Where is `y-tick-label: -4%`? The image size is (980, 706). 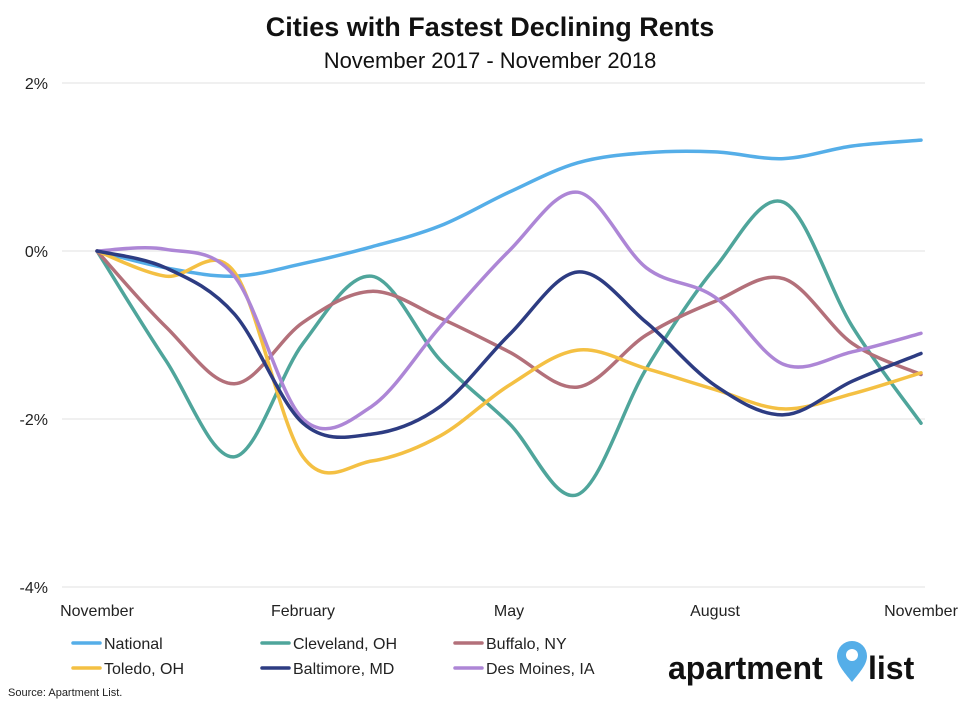 y-tick-label: -4% is located at coordinates (34, 588).